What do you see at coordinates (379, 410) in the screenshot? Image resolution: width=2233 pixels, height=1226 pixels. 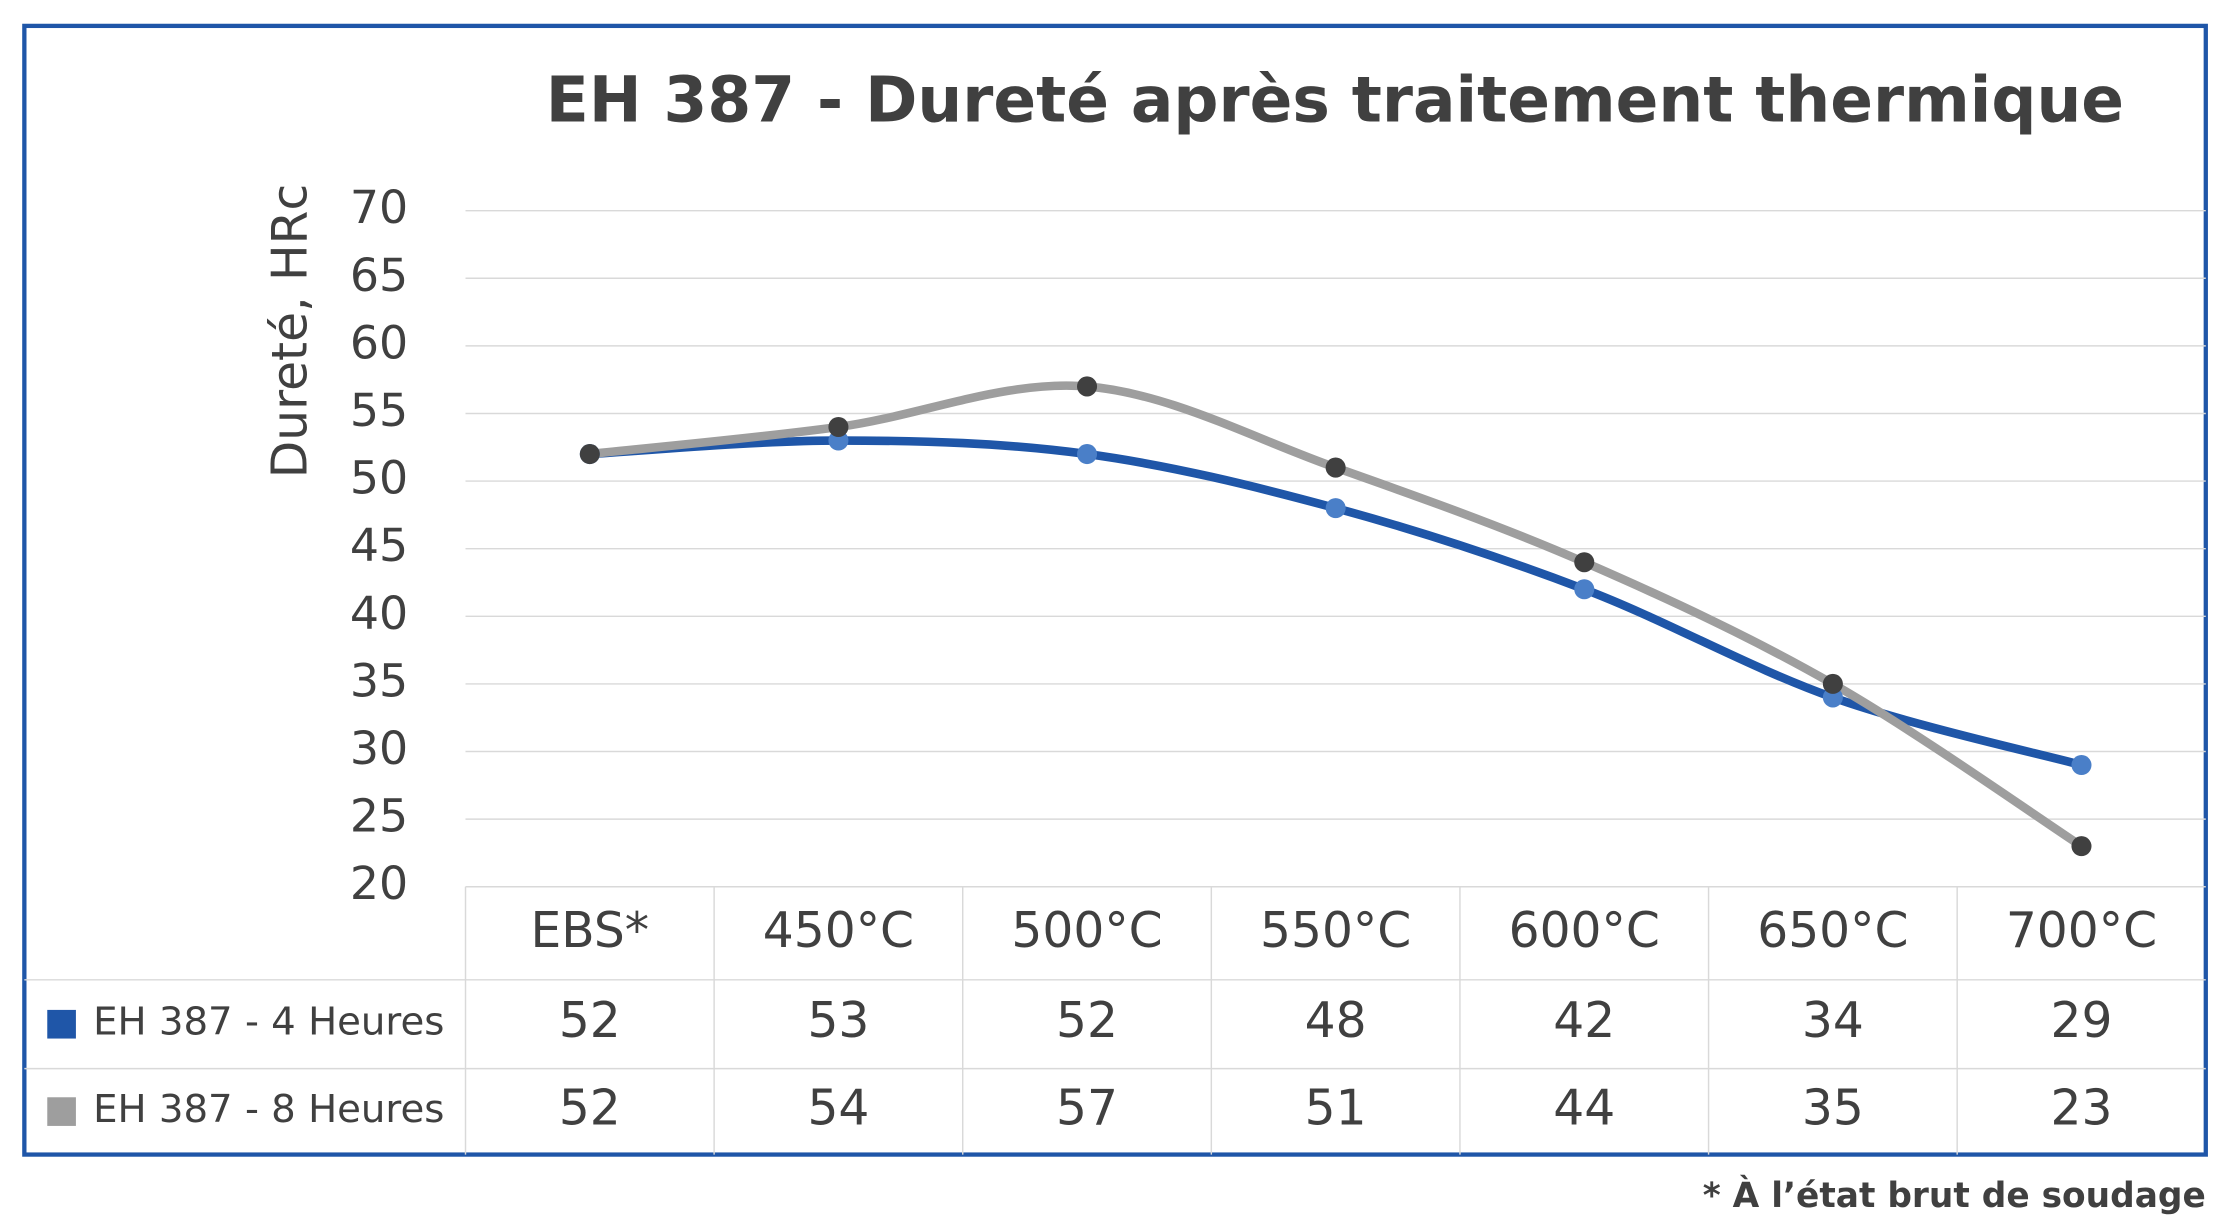 I see `y-tick-label: 55` at bounding box center [379, 410].